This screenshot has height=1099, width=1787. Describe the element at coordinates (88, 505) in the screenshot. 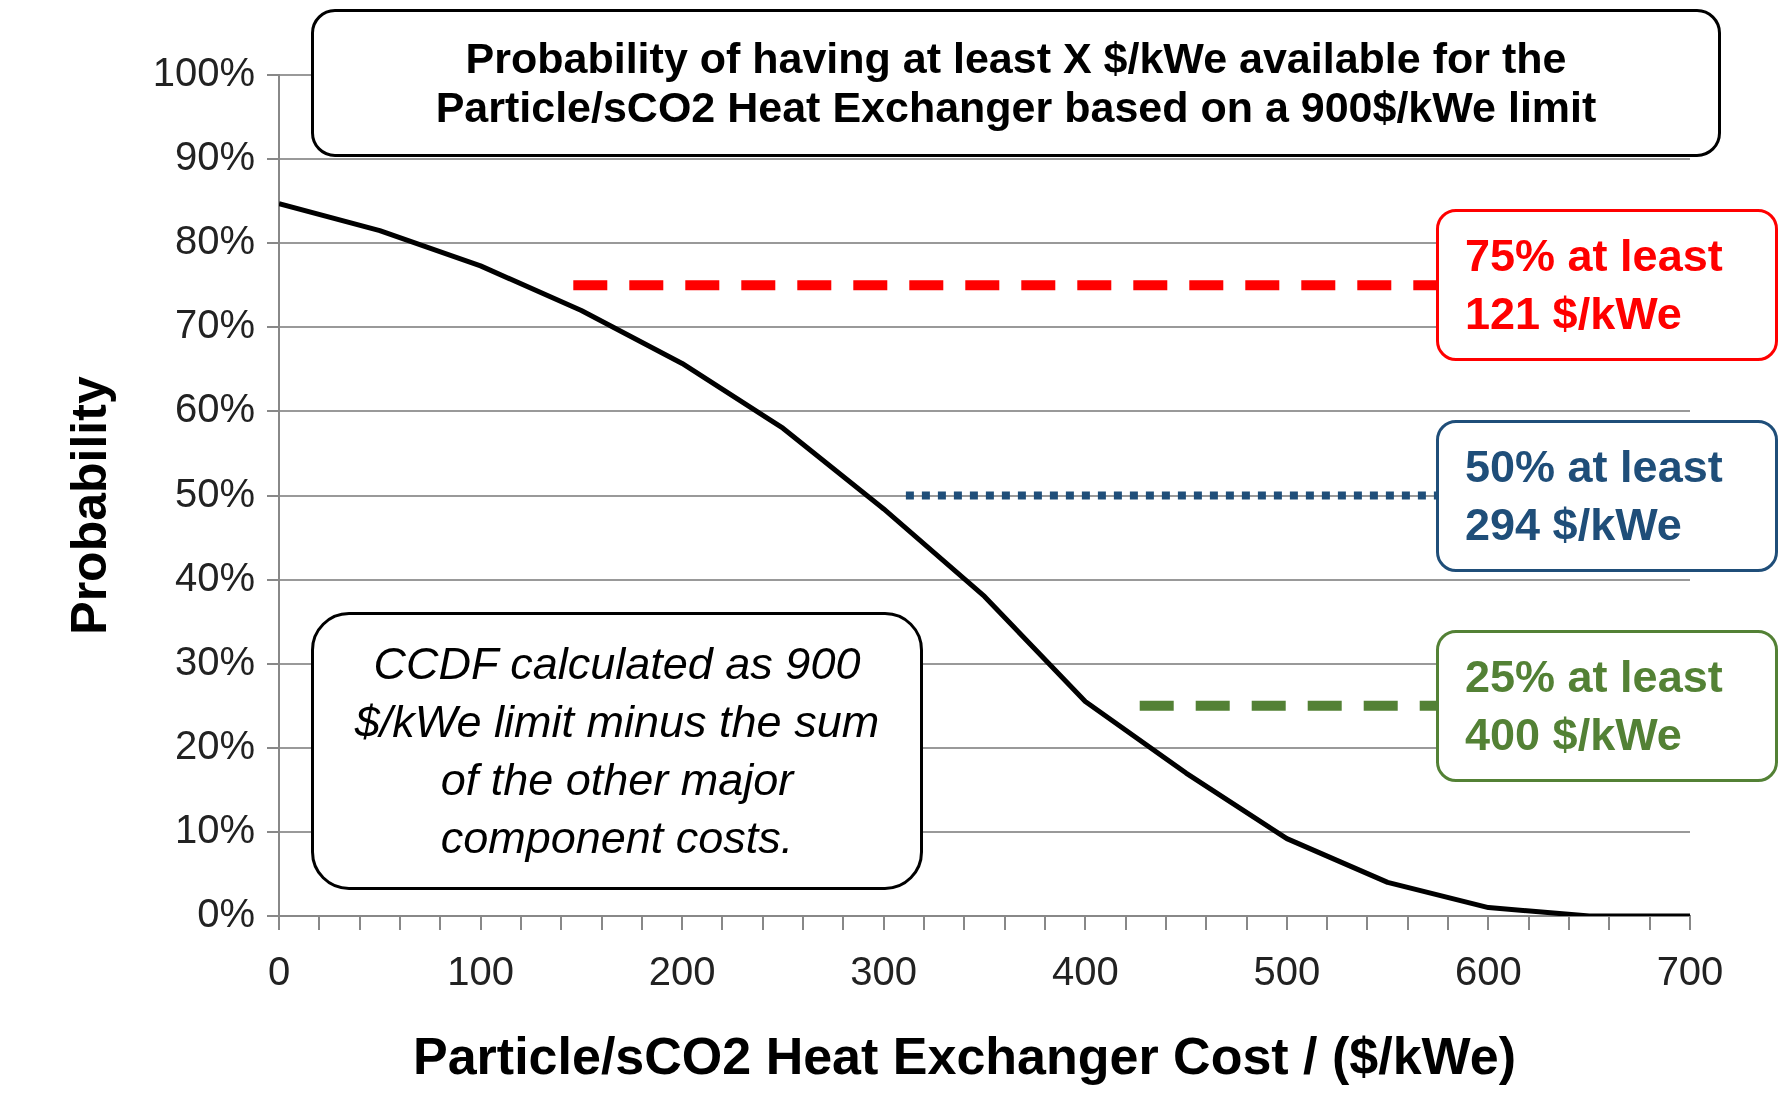

I see `y-axis-title: Probability` at that location.